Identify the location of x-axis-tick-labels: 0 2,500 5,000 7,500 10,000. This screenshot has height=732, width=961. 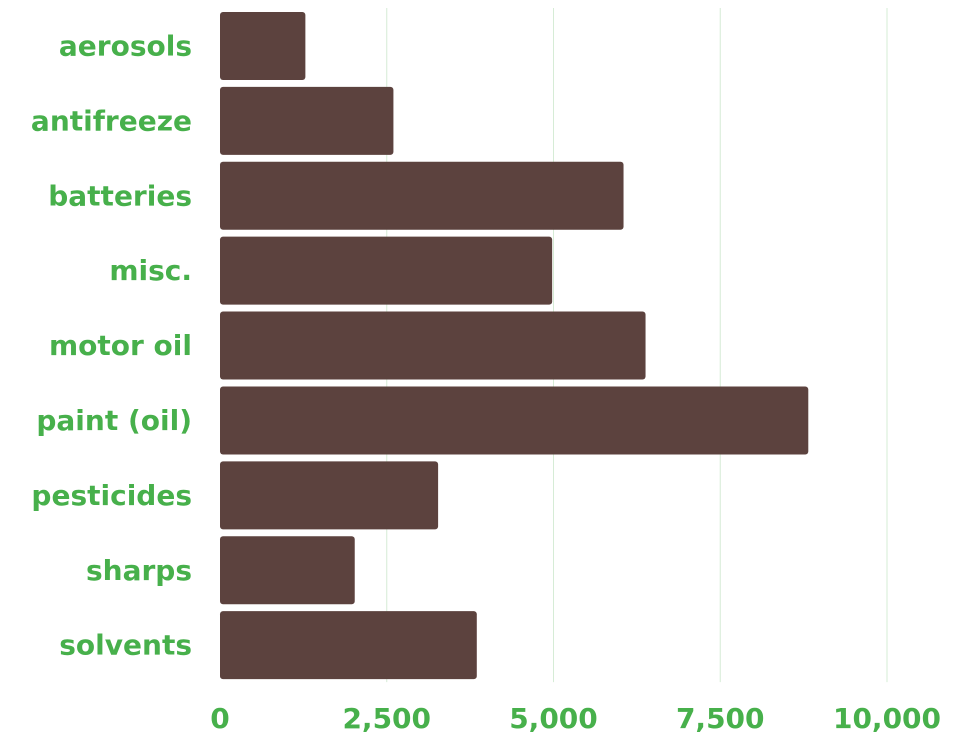
(575, 717).